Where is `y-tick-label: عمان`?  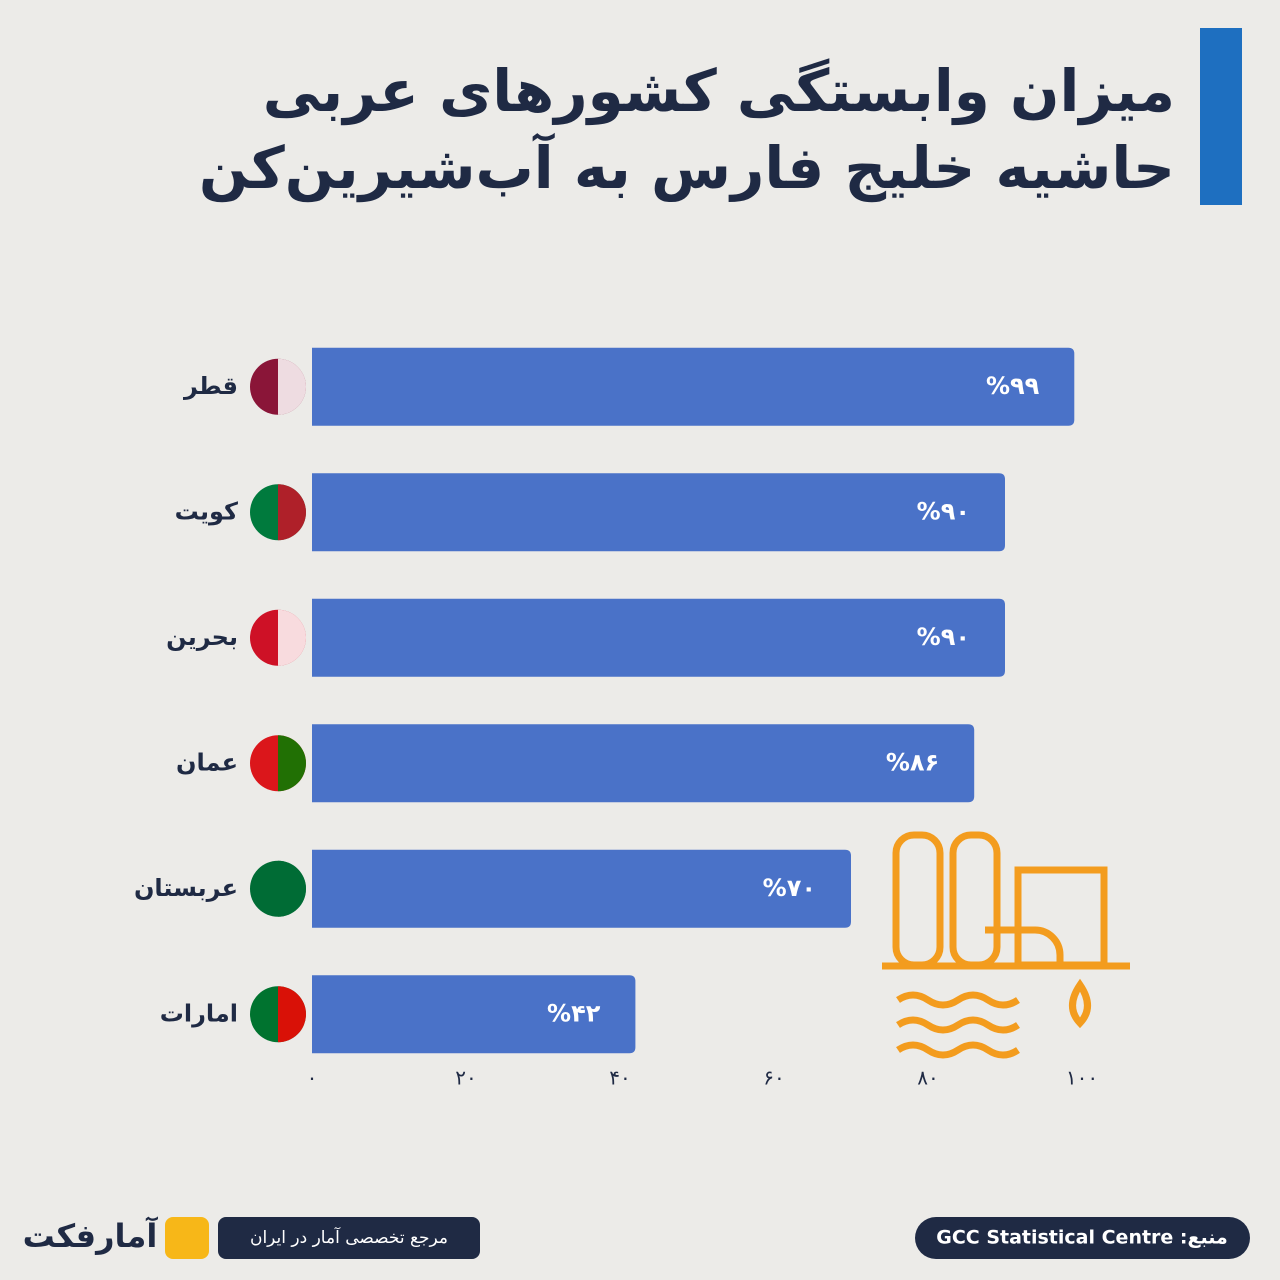
y-tick-label: عمان is located at coordinates (207, 762).